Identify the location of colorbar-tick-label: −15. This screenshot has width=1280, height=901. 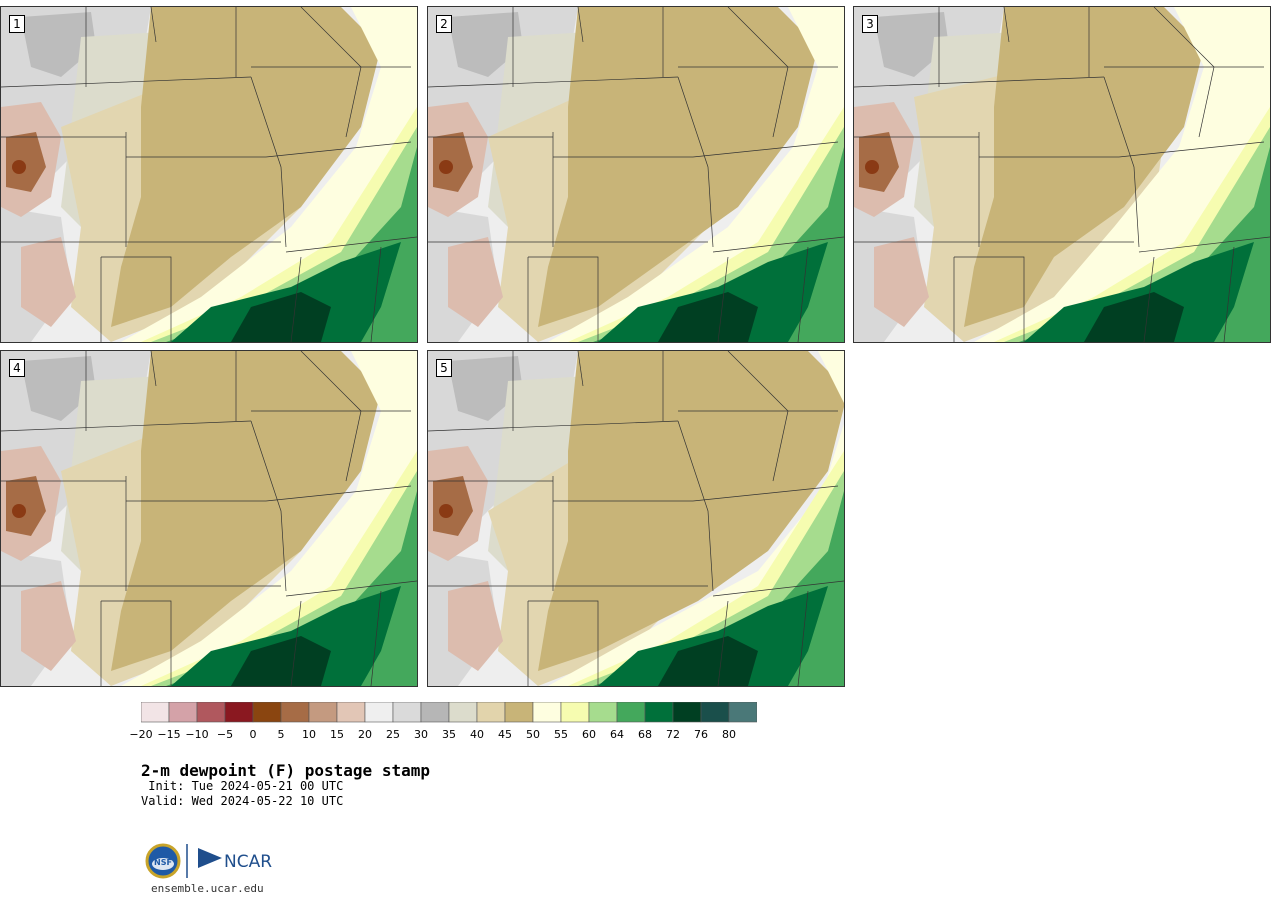
(169, 734).